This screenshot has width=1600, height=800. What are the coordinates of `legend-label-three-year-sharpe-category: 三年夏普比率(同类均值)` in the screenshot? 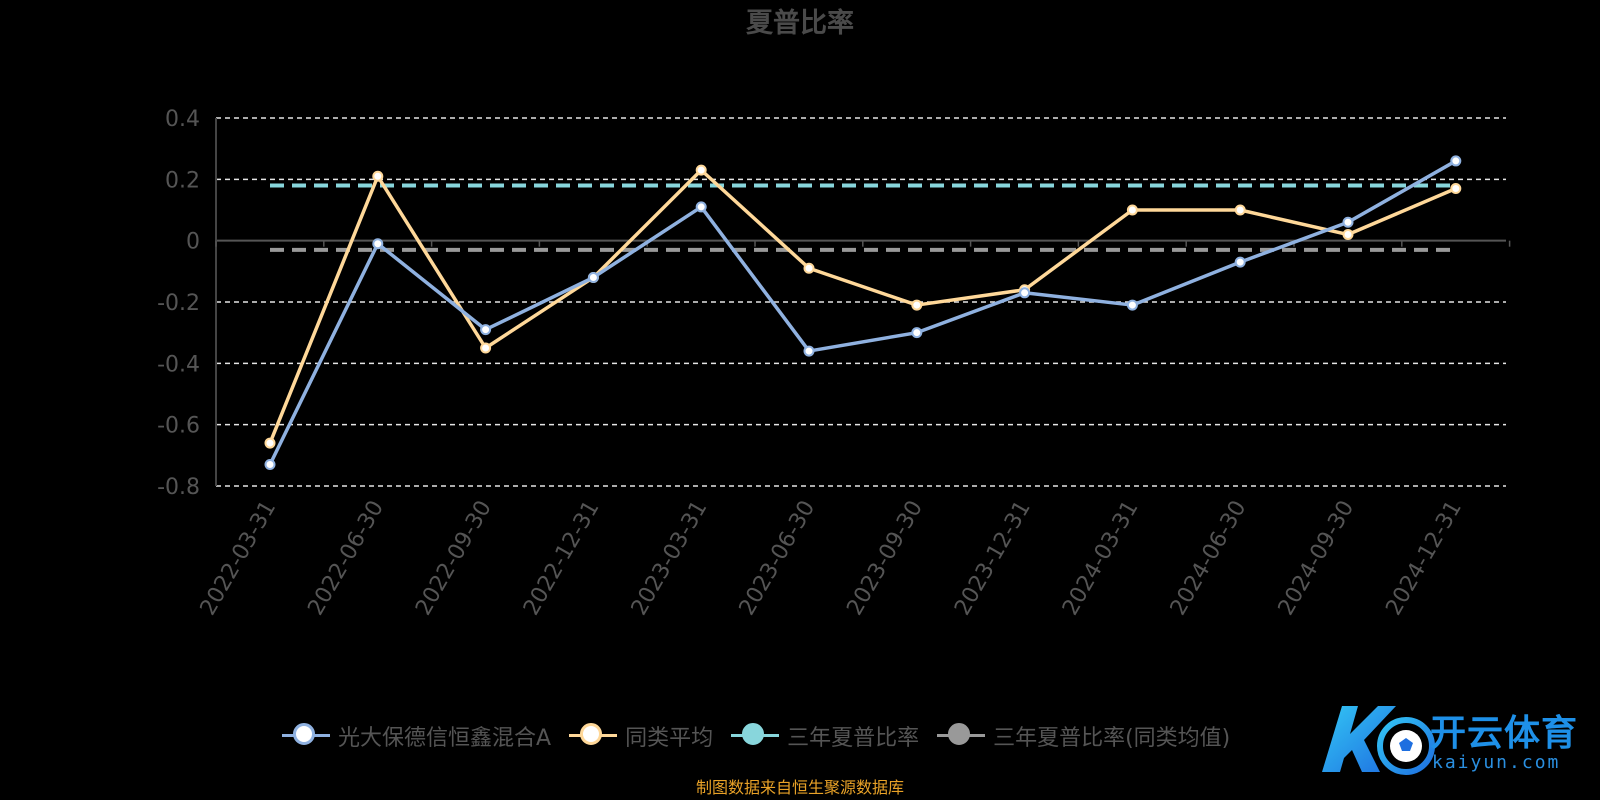 It's located at (1112, 738).